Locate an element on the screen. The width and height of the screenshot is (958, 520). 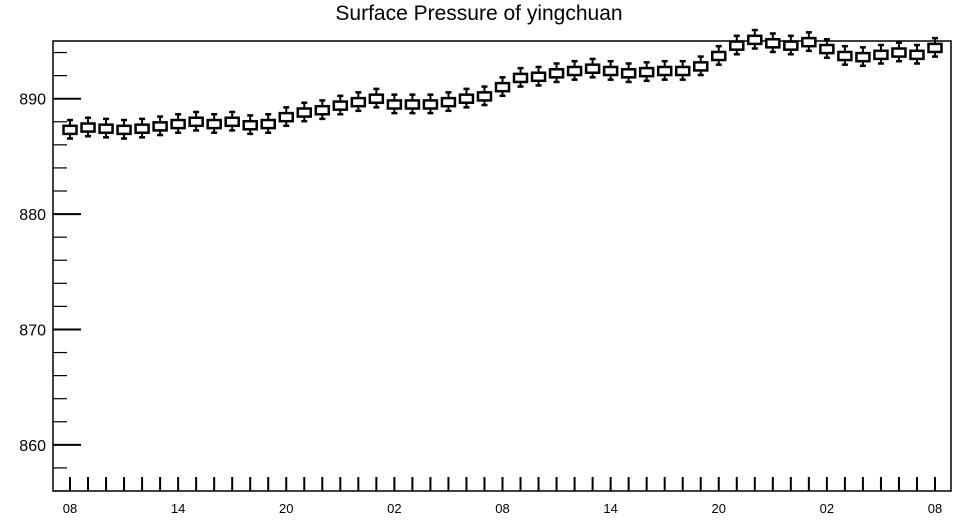
x-tick-label: 20 is located at coordinates (286, 508).